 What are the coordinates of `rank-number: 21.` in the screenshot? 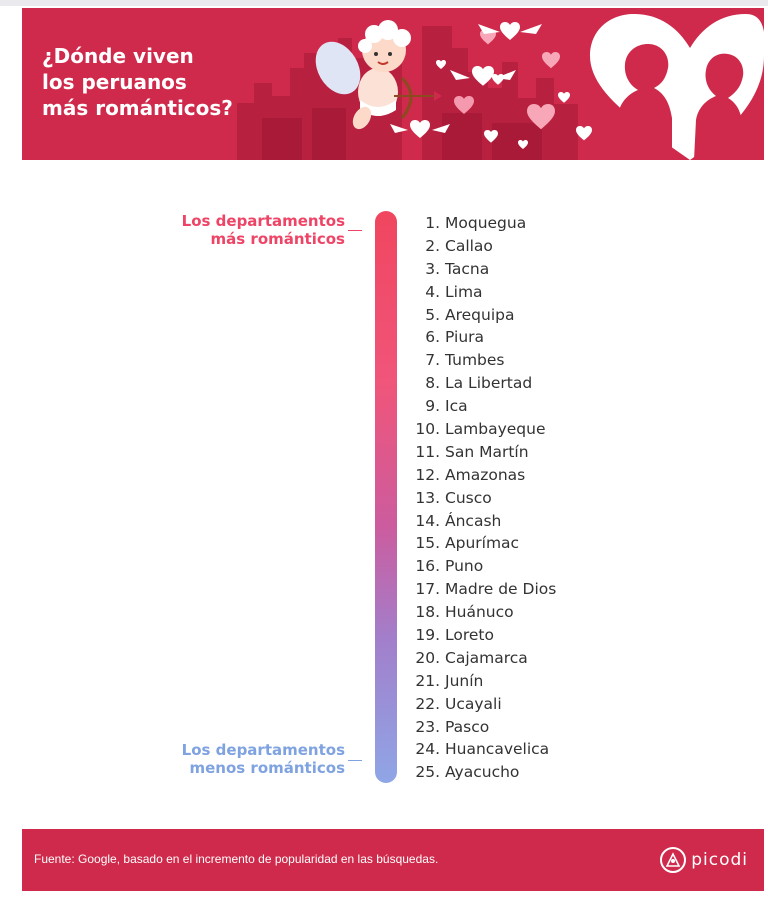 It's located at (427, 680).